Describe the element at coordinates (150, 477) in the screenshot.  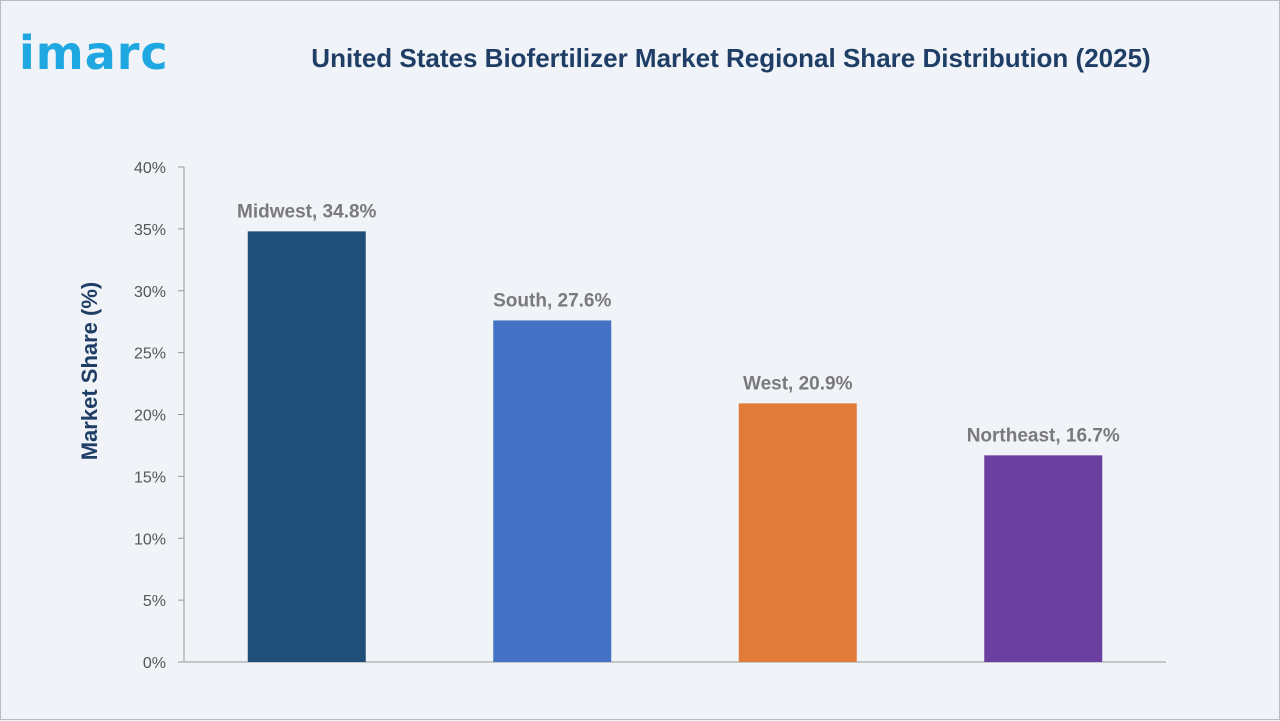
I see `y-tick-label: 15%` at that location.